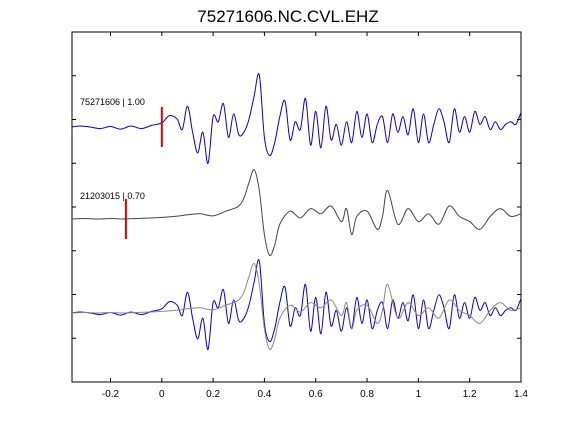 This screenshot has width=576, height=432. I want to click on trace-label-top: 75271606 | 1.00, so click(112, 102).